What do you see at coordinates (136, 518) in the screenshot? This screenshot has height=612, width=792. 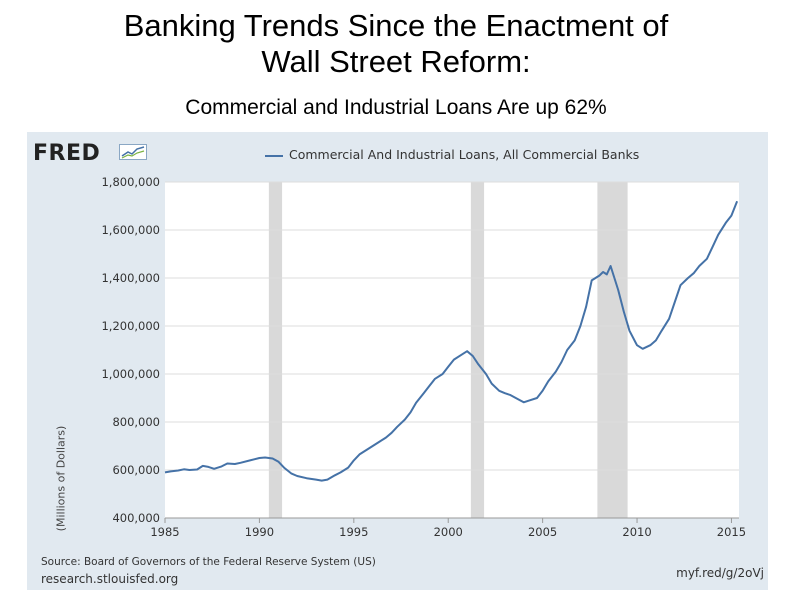 I see `y-tick-label-0: 400,000` at bounding box center [136, 518].